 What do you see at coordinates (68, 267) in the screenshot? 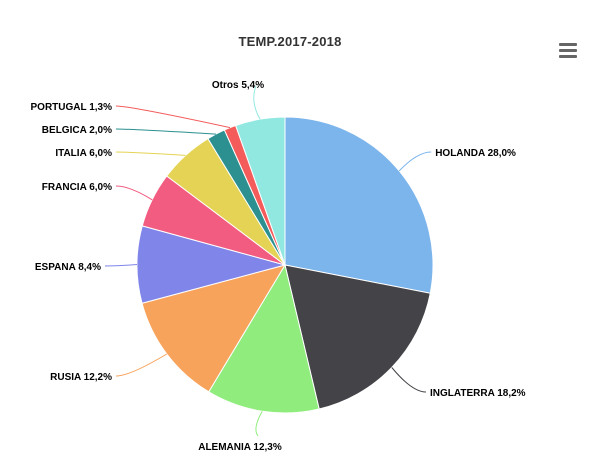
I see `data-label-espana: ESPANA 8,4%` at bounding box center [68, 267].